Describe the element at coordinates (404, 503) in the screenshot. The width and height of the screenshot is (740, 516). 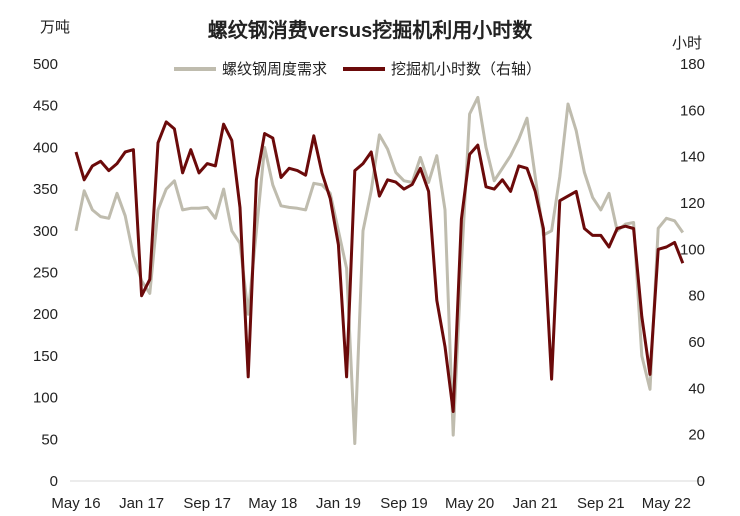
I see `x-tick: Sep 19` at that location.